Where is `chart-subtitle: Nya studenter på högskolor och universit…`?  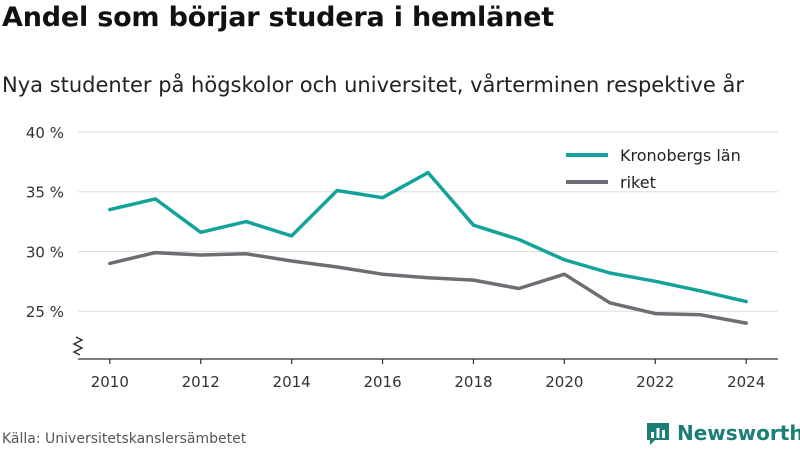
chart-subtitle: Nya studenter på högskolor och universit… is located at coordinates (373, 85).